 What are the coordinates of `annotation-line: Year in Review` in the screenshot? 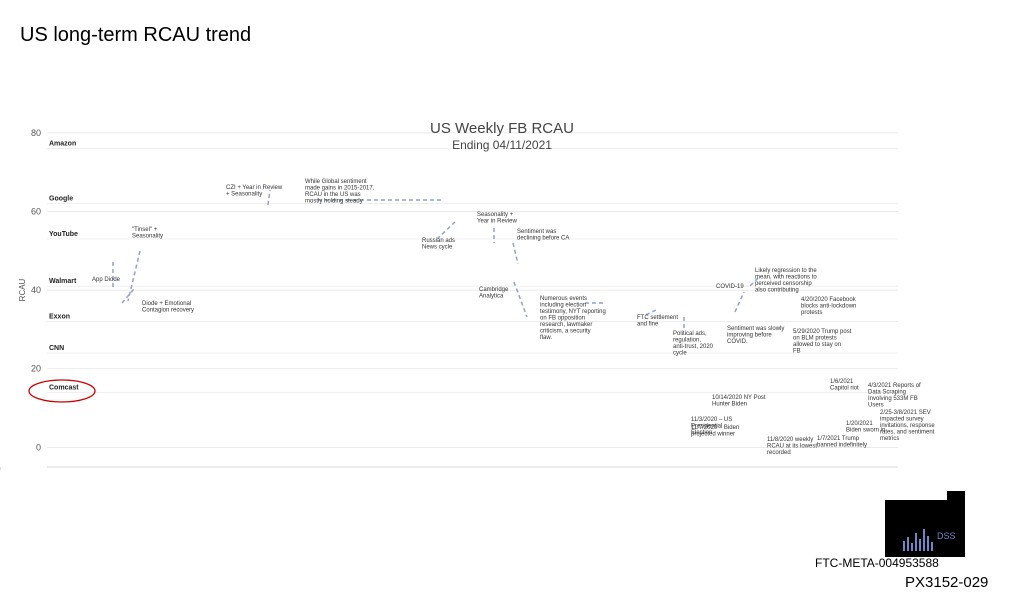 It's located at (497, 222).